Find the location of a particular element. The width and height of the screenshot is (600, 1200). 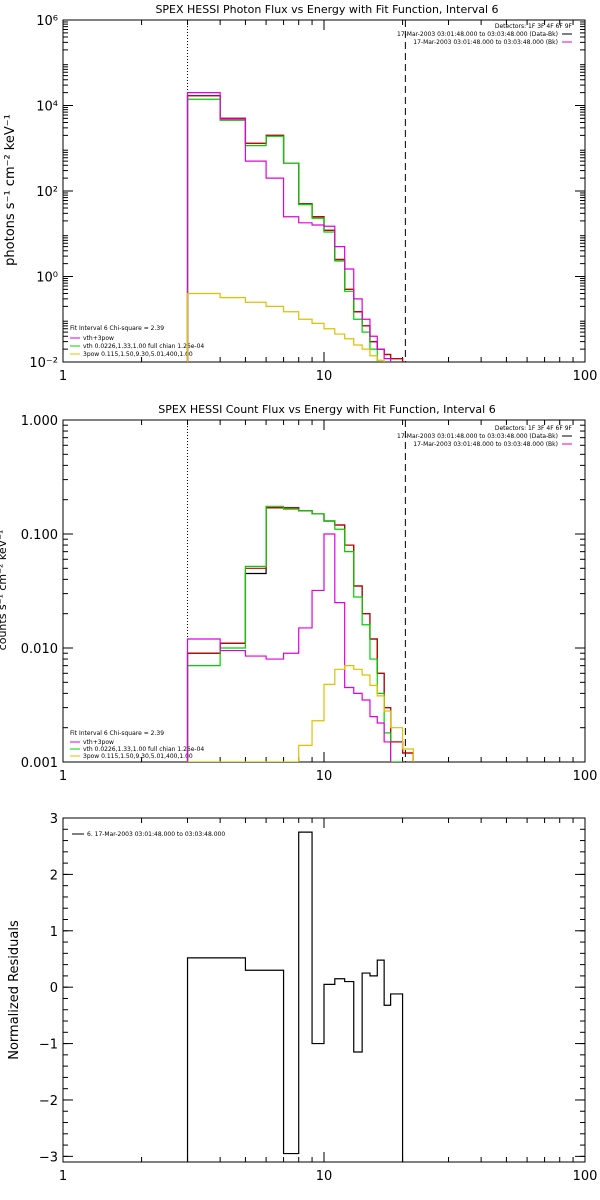

resid-y-tick-label: −3 is located at coordinates (48, 1157).